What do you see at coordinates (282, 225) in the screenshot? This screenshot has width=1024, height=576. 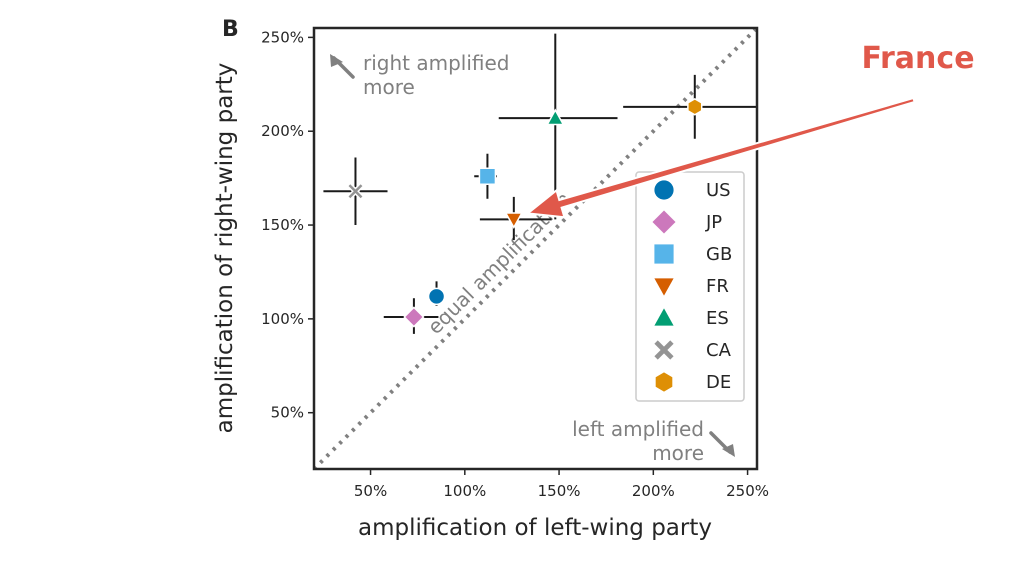 I see `y-tick-label: 150%` at bounding box center [282, 225].